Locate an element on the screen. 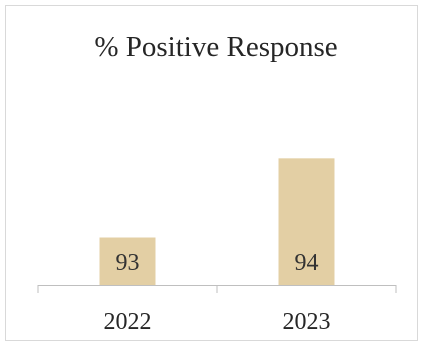 The width and height of the screenshot is (425, 343). data-label-2023: 94 is located at coordinates (307, 263).